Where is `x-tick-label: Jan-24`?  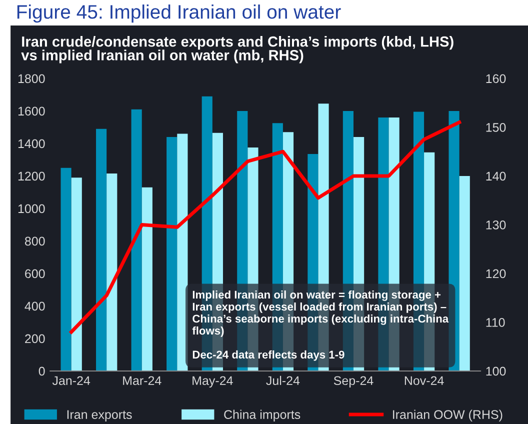 x-tick-label: Jan-24 is located at coordinates (71, 381).